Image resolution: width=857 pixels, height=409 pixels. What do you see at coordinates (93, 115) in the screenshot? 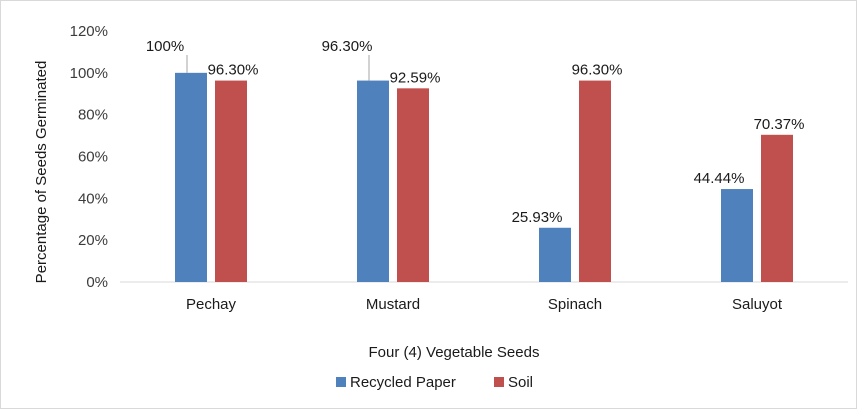
I see `y-tick-label: 80%` at bounding box center [93, 115].